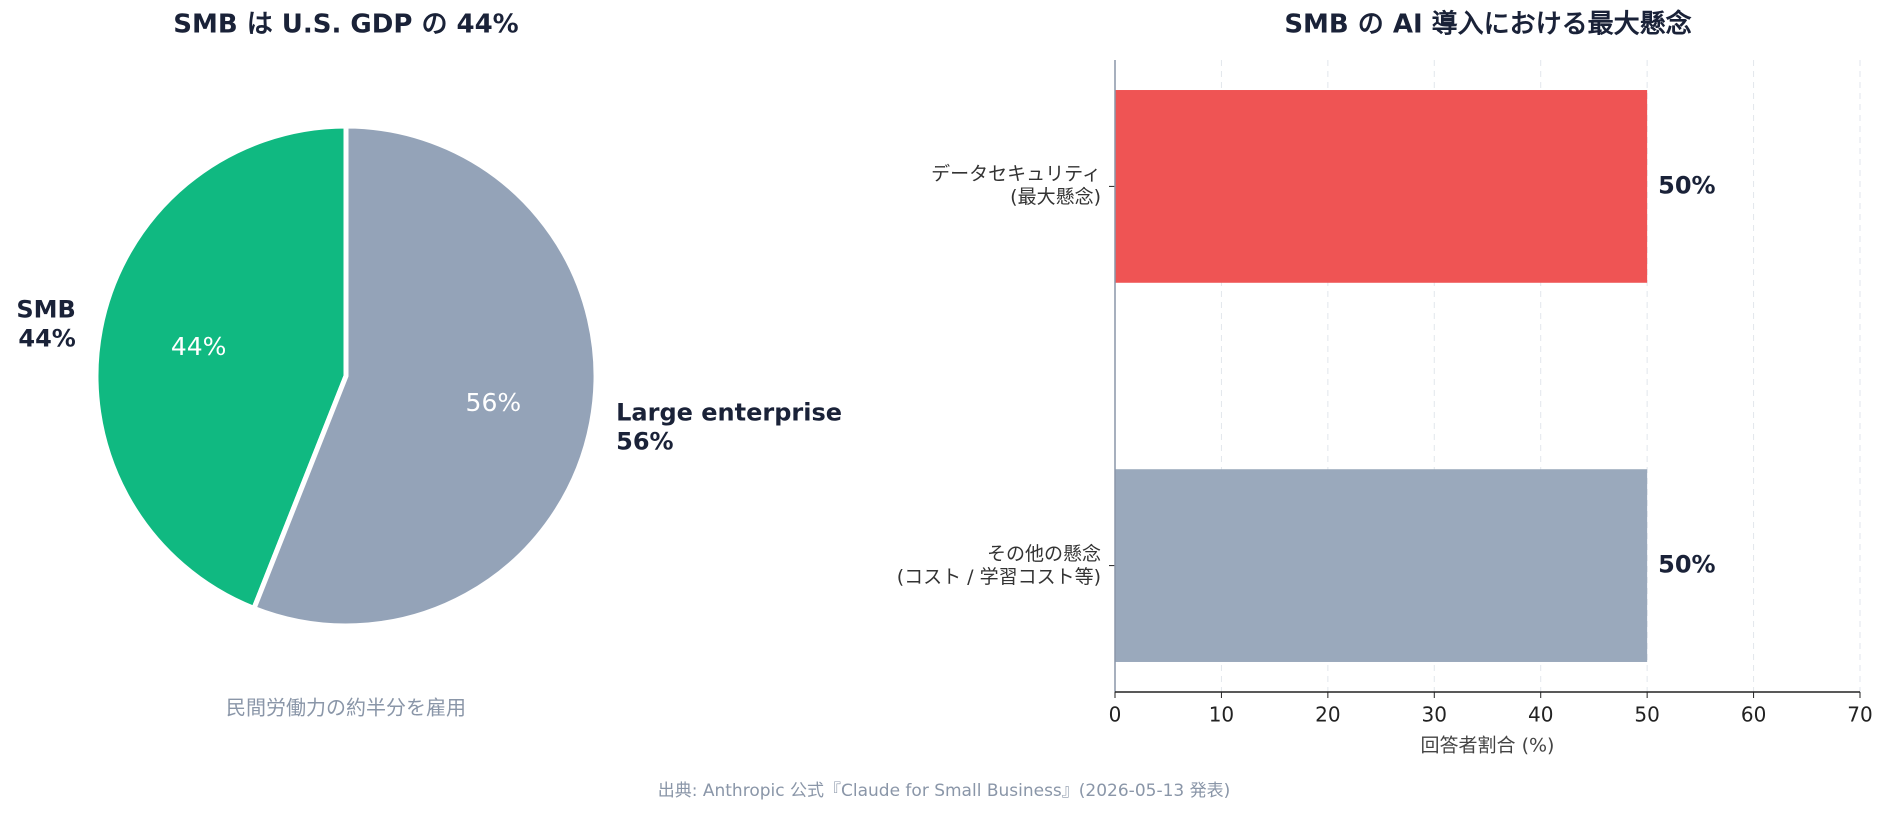 The height and width of the screenshot is (816, 1888). What do you see at coordinates (45, 309) in the screenshot?
I see `slice-category-label: SMB` at bounding box center [45, 309].